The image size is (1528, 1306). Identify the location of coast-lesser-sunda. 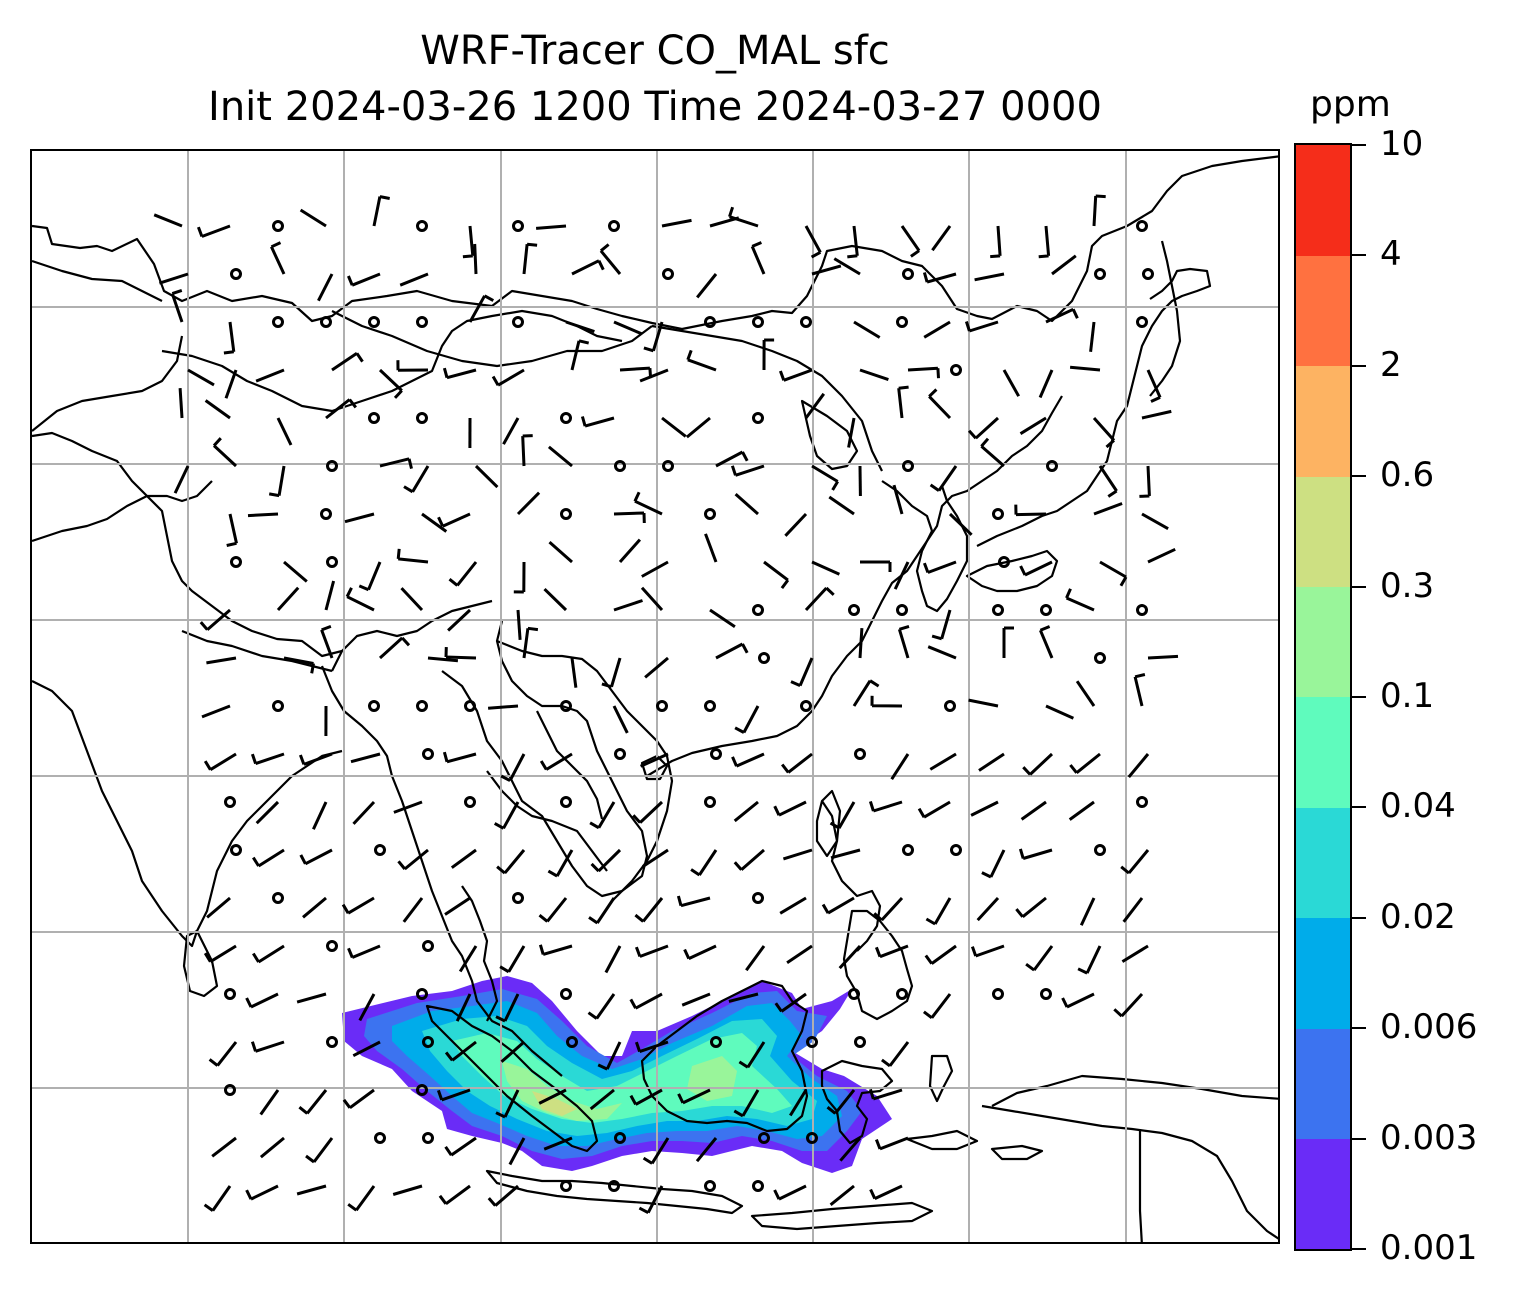
(842, 1216).